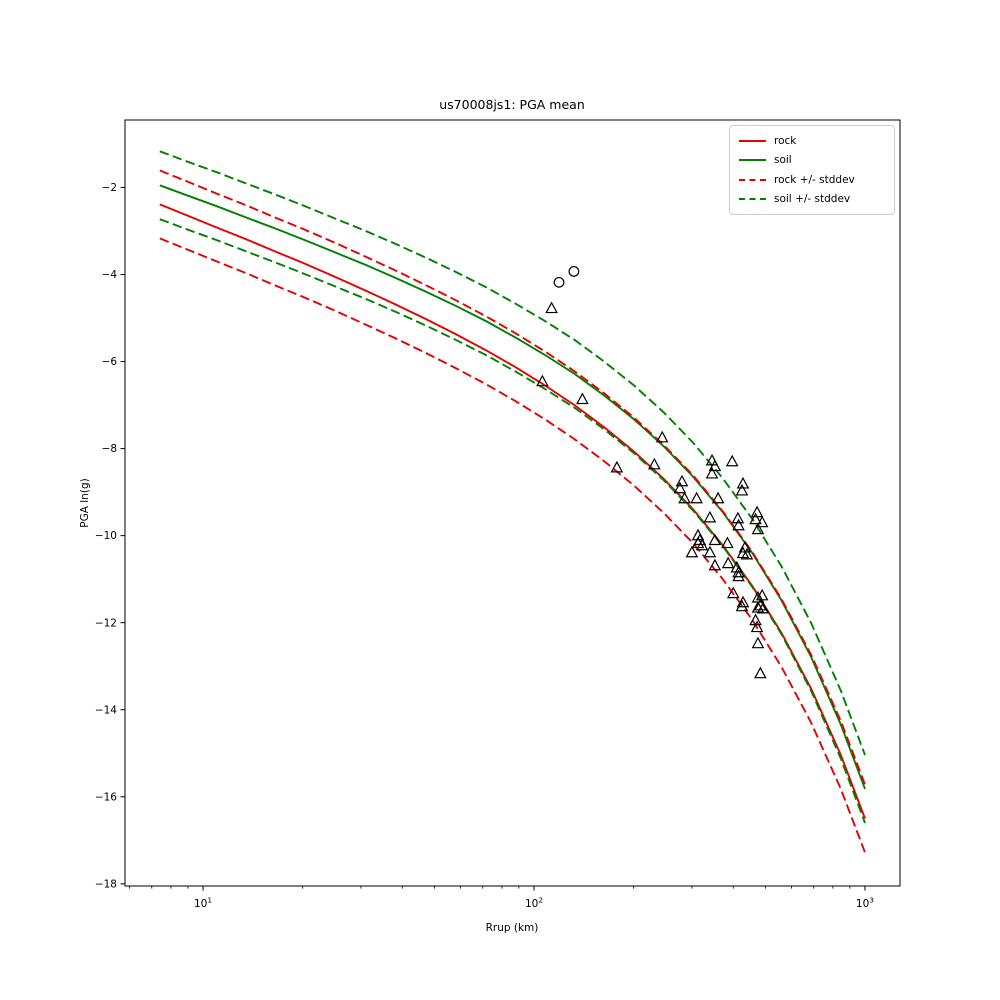  I want to click on legend-line-rock-stddev, so click(752, 179).